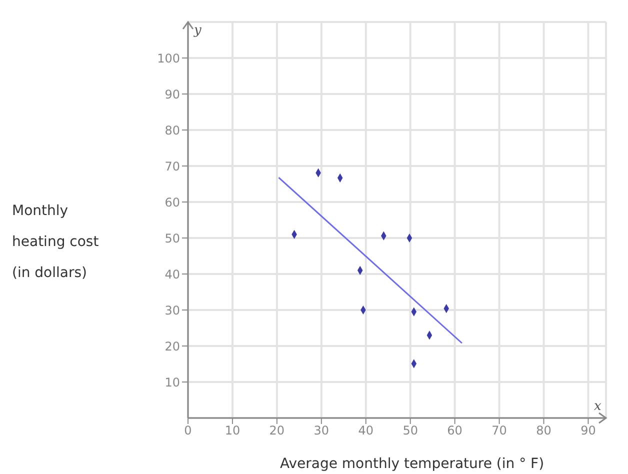  I want to click on x-tick-label: 20, so click(277, 431).